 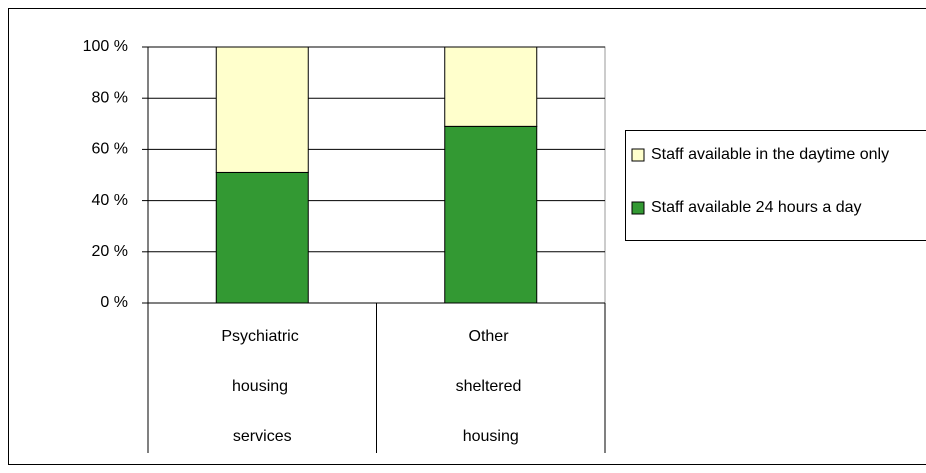 What do you see at coordinates (110, 200) in the screenshot?
I see `y-tick-label: 40 %` at bounding box center [110, 200].